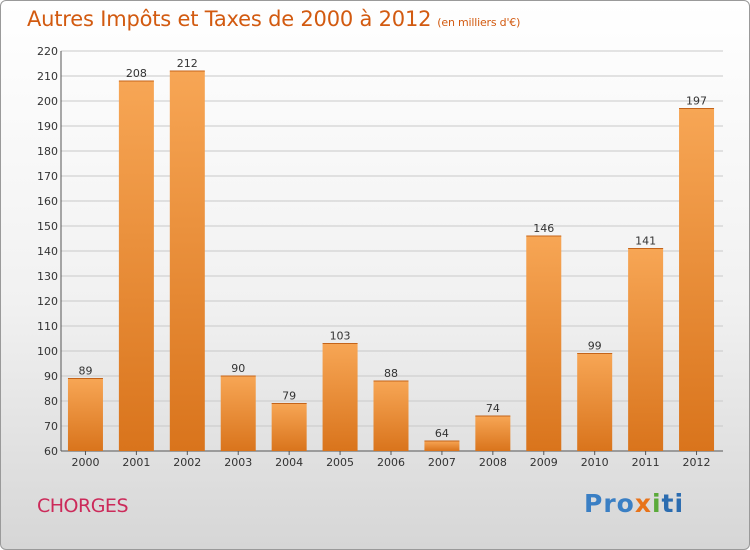 The width and height of the screenshot is (750, 550). What do you see at coordinates (673, 503) in the screenshot?
I see `logo-part-4: ti` at bounding box center [673, 503].